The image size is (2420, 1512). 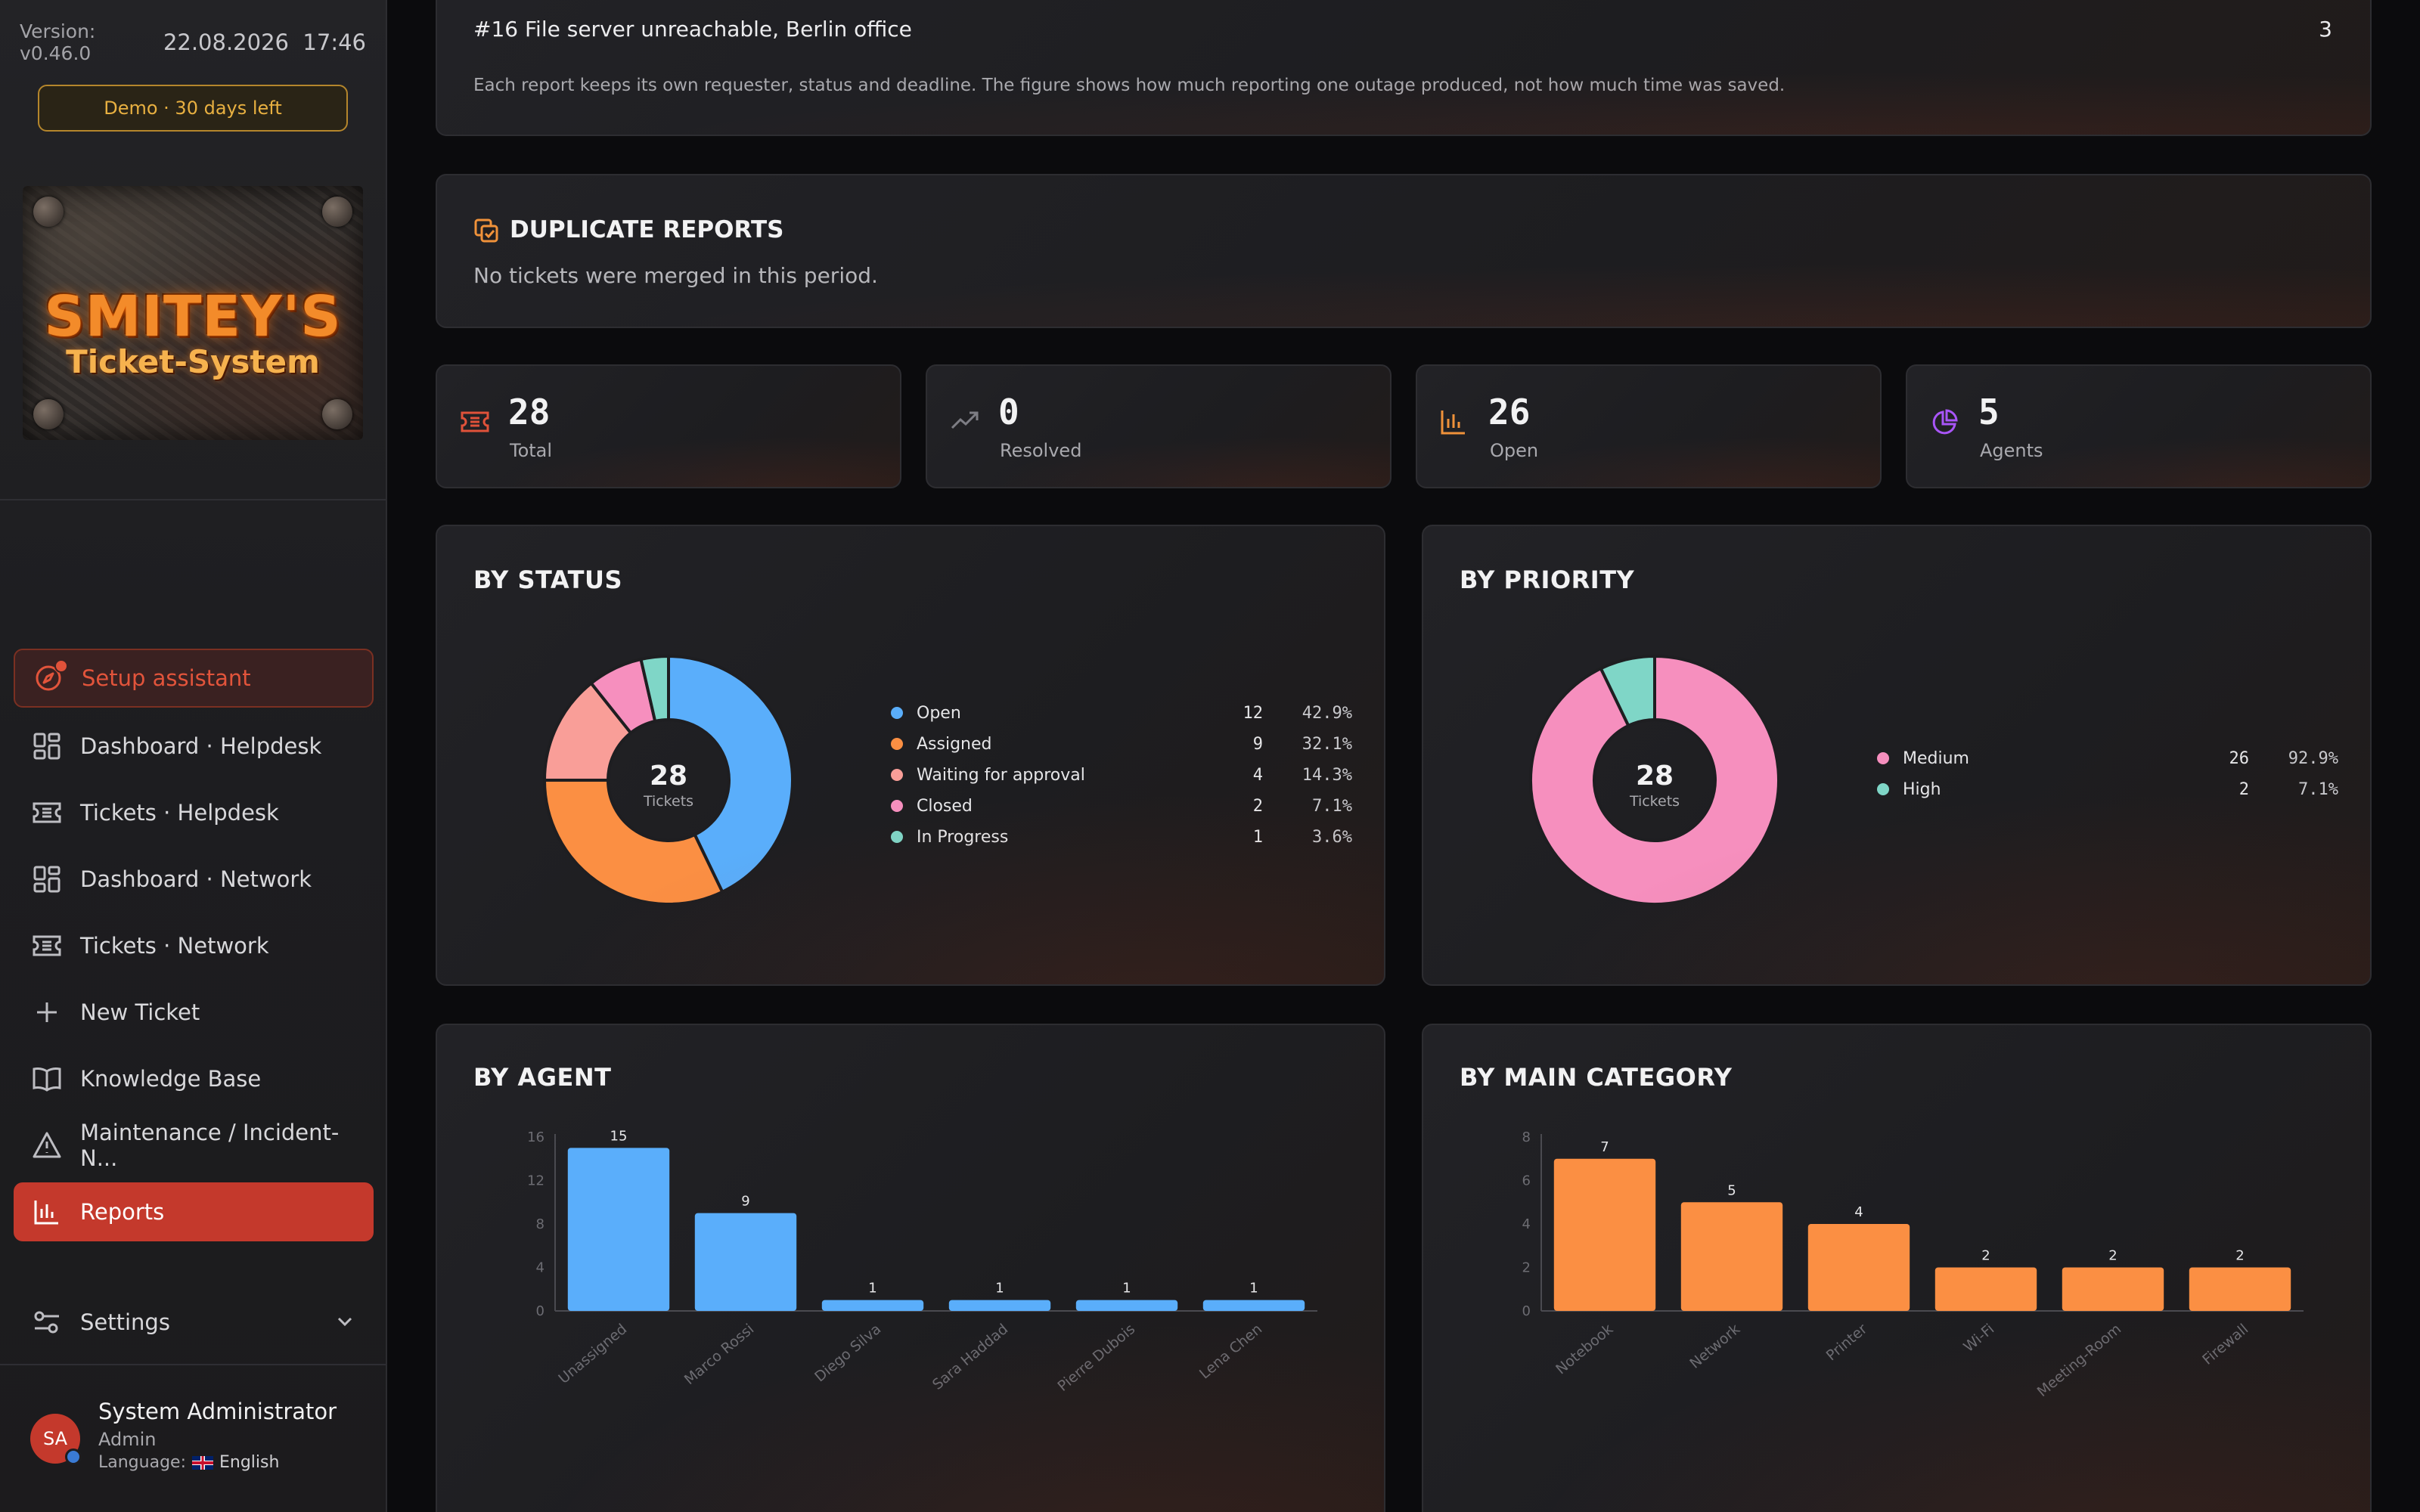 What do you see at coordinates (1627, 691) in the screenshot?
I see `pie-slice-high` at bounding box center [1627, 691].